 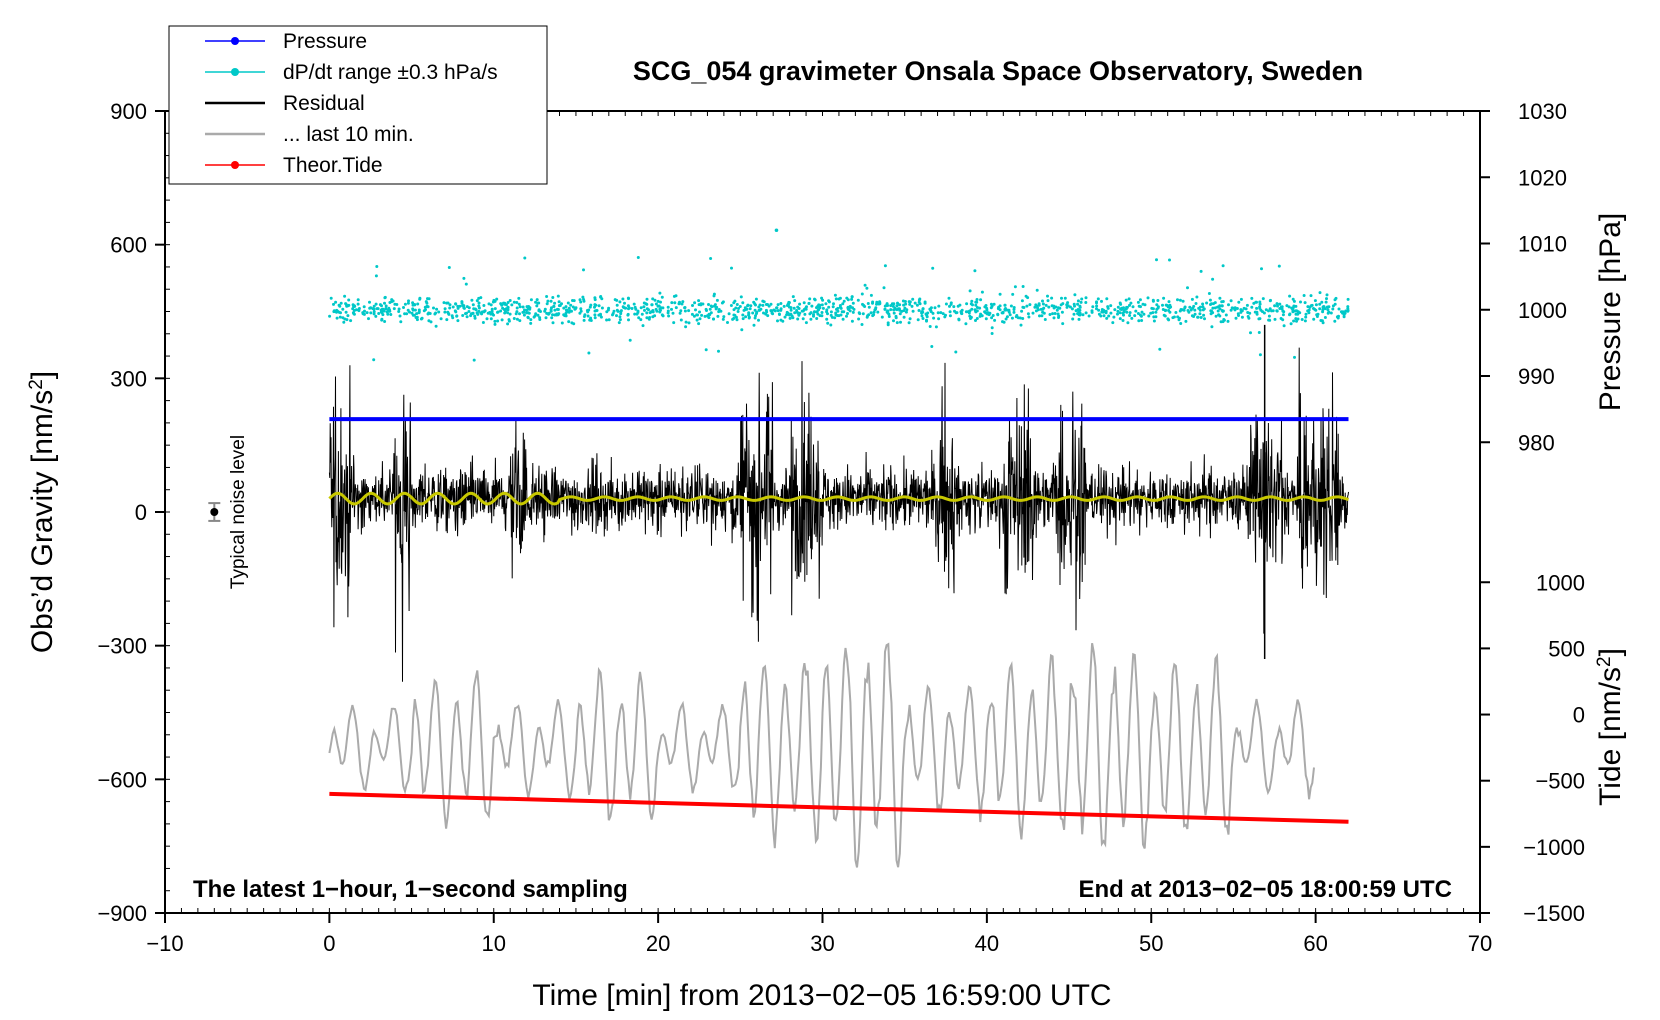 What do you see at coordinates (1542, 244) in the screenshot?
I see `pressure-tick-label: 1010` at bounding box center [1542, 244].